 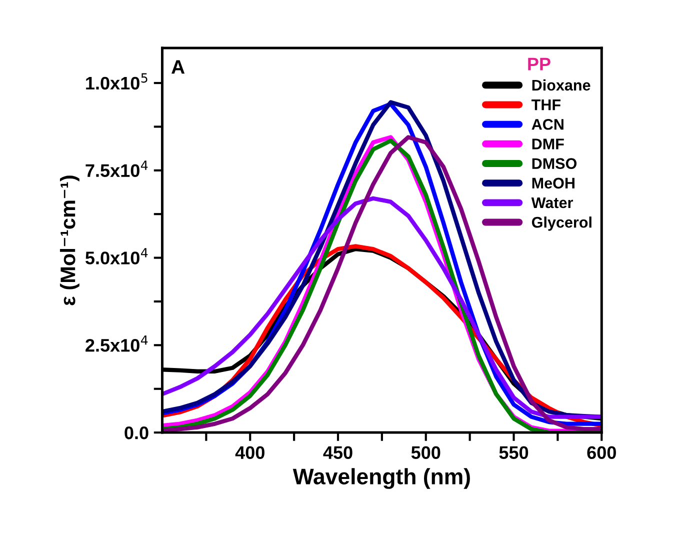 I want to click on legend-title: PP, so click(x=539, y=64).